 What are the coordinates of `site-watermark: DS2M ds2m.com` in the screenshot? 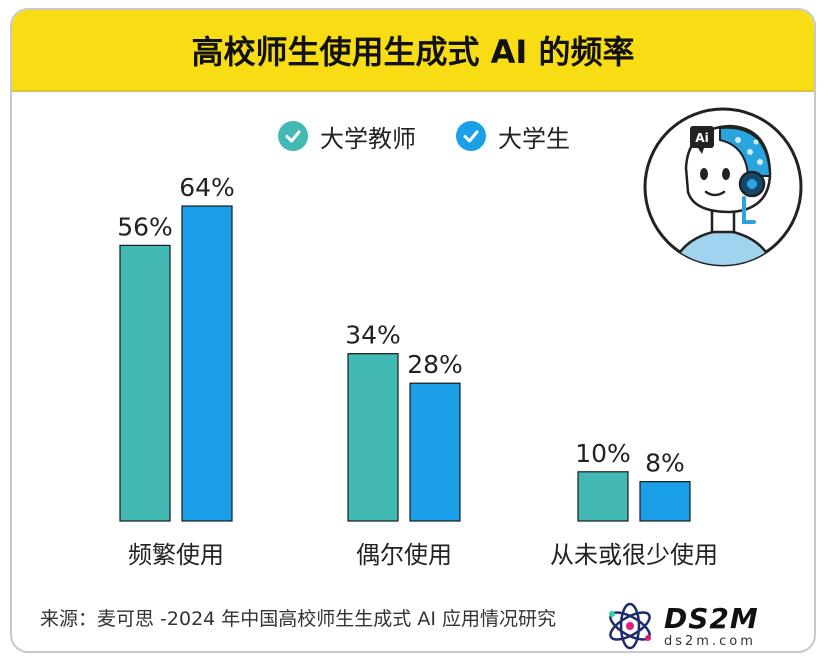 It's located at (711, 626).